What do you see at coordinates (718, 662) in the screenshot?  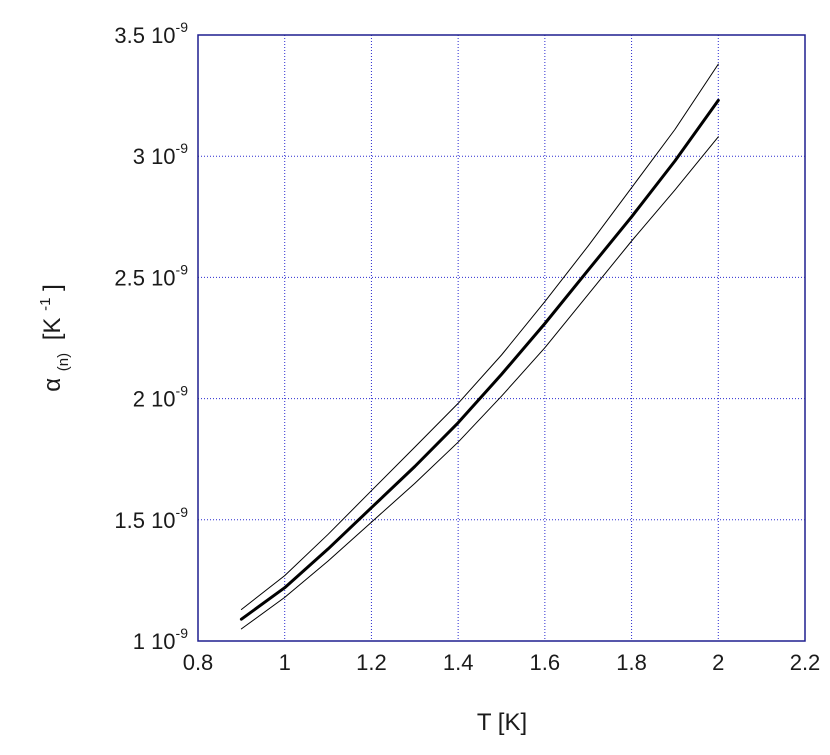 I see `x-tick-label: 2` at bounding box center [718, 662].